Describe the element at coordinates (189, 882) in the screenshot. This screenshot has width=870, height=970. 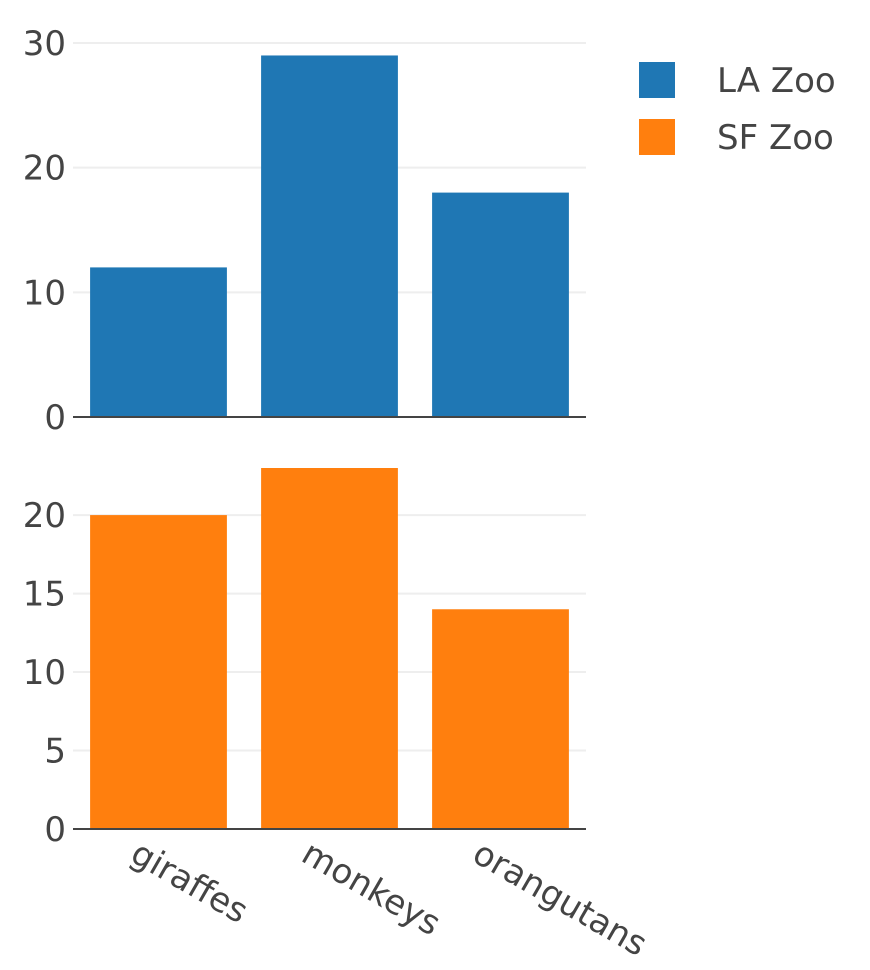
I see `x-tick-label: giraffes` at that location.